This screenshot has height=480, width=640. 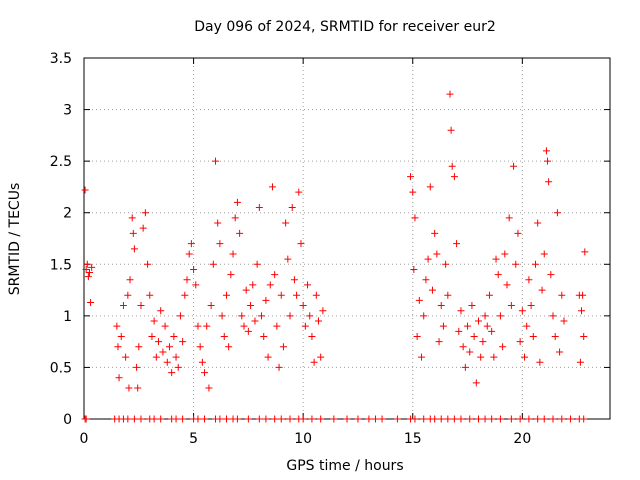 What do you see at coordinates (413, 439) in the screenshot?
I see `x-tick-label: 15` at bounding box center [413, 439].